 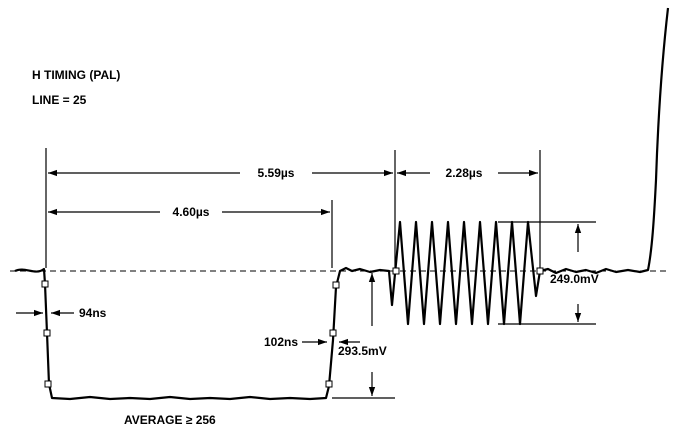 I want to click on label-rise-time: 102ns, so click(x=281, y=342).